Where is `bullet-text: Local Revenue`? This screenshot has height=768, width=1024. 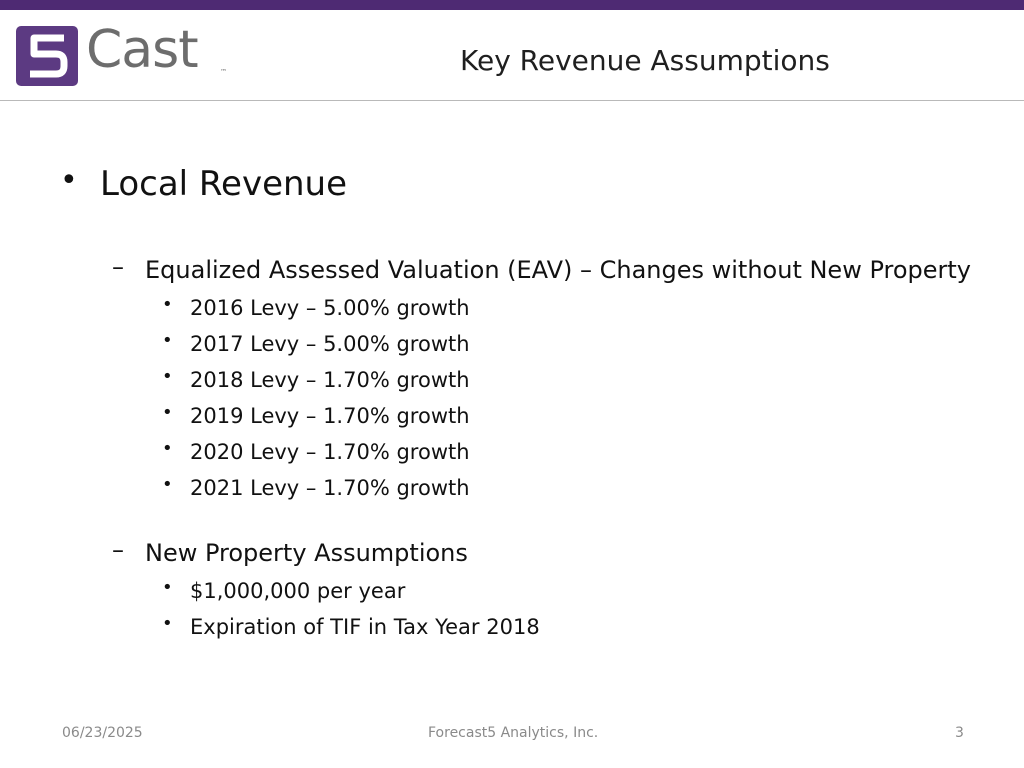 bullet-text: Local Revenue is located at coordinates (223, 184).